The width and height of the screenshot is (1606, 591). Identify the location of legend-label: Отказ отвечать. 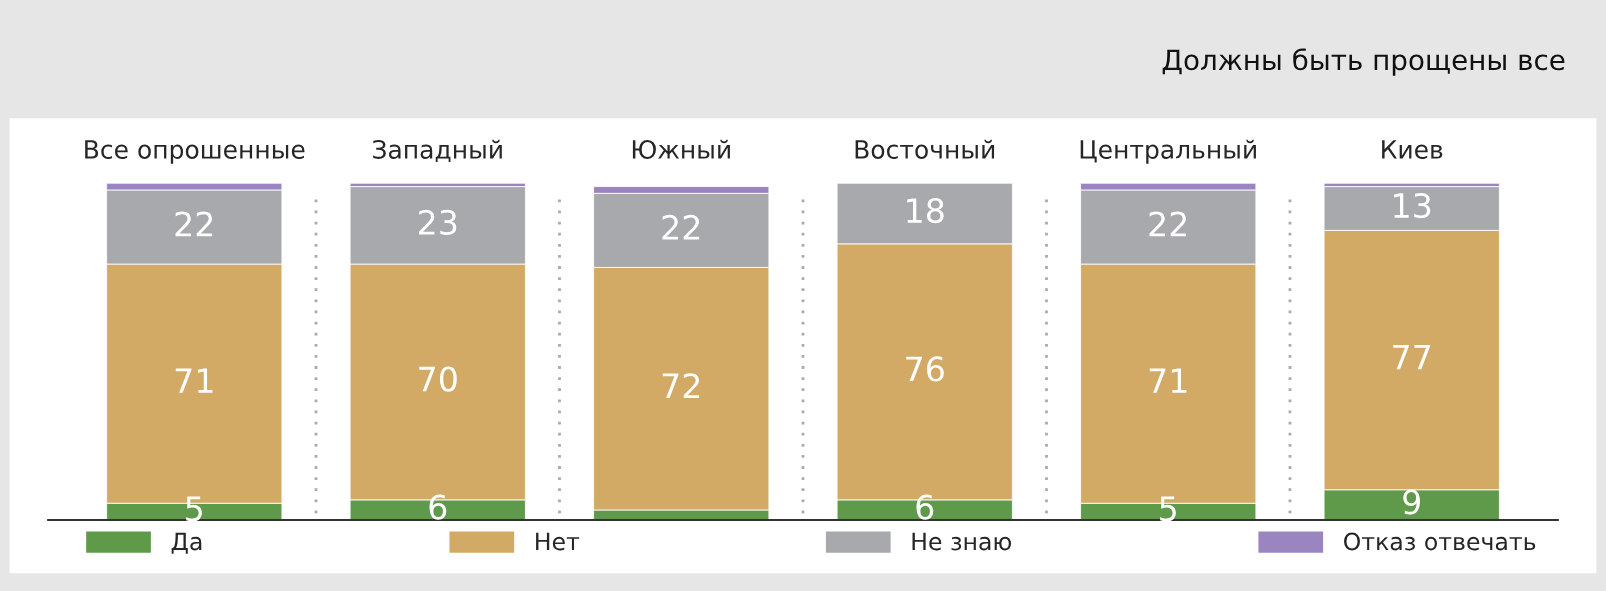
(1440, 541).